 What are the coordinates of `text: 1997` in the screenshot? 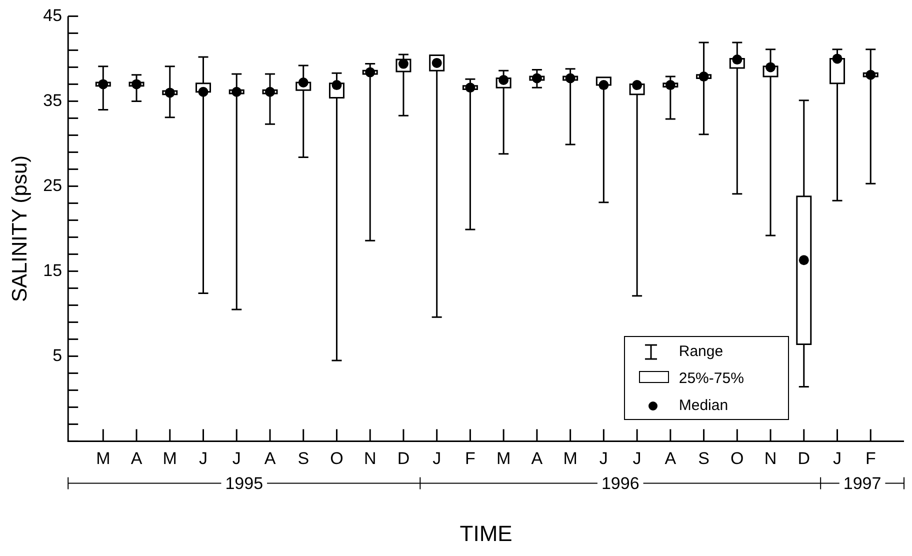 It's located at (862, 483).